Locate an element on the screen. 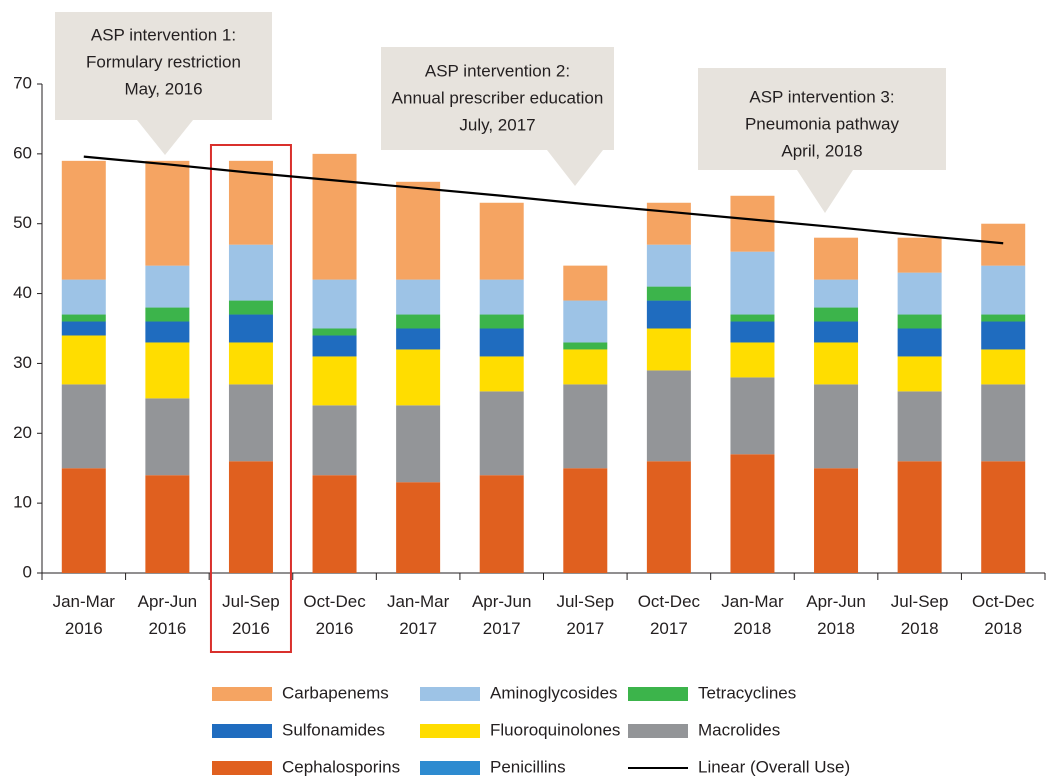 Image resolution: width=1061 pixels, height=780 pixels. x-tick-label: Jan-Mar 2017 is located at coordinates (418, 615).